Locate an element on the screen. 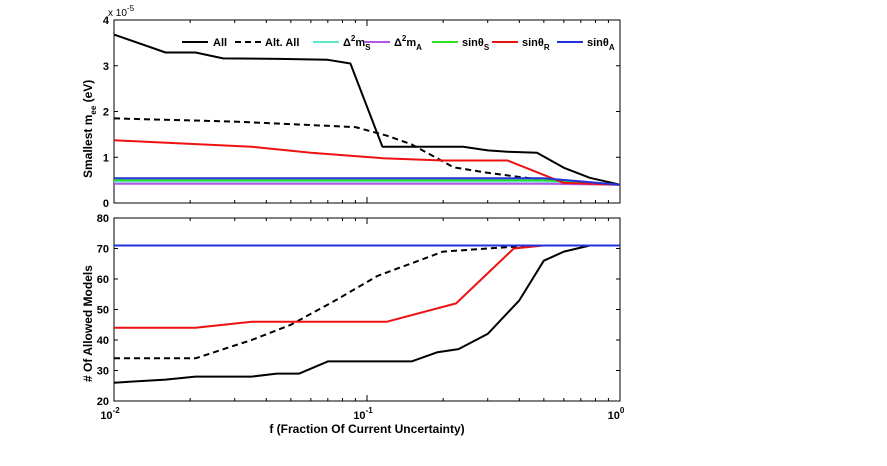 The width and height of the screenshot is (887, 466). legend-label-sinr: sinθR is located at coordinates (536, 44).